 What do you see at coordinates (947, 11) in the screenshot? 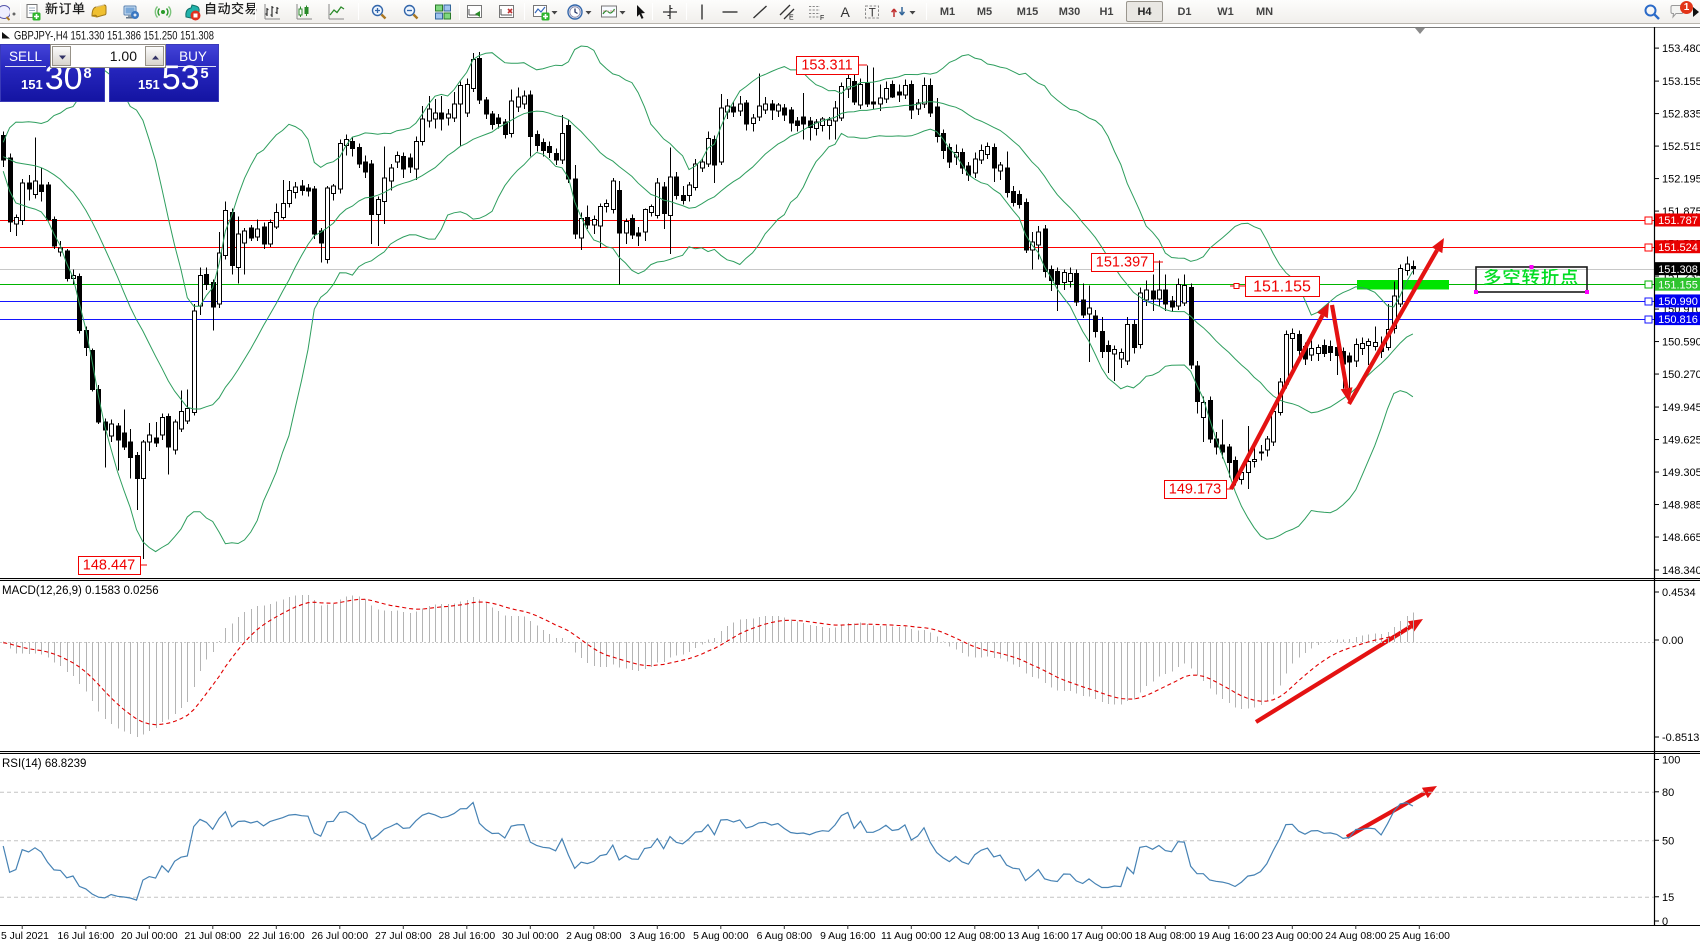
I see `timeframe-m1: M1` at bounding box center [947, 11].